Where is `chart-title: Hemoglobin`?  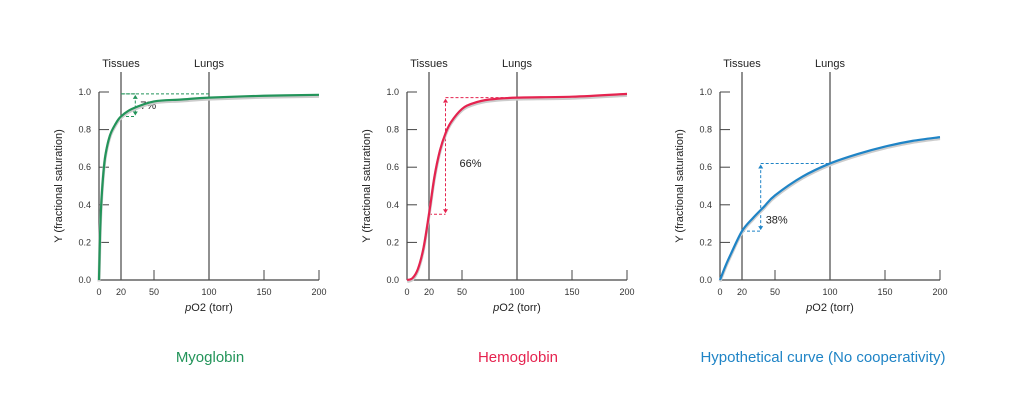 chart-title: Hemoglobin is located at coordinates (518, 357).